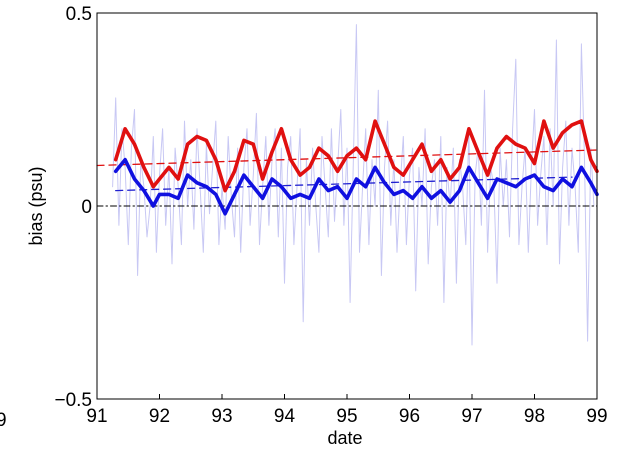  I want to click on y-tick-label: 0, so click(86, 207).